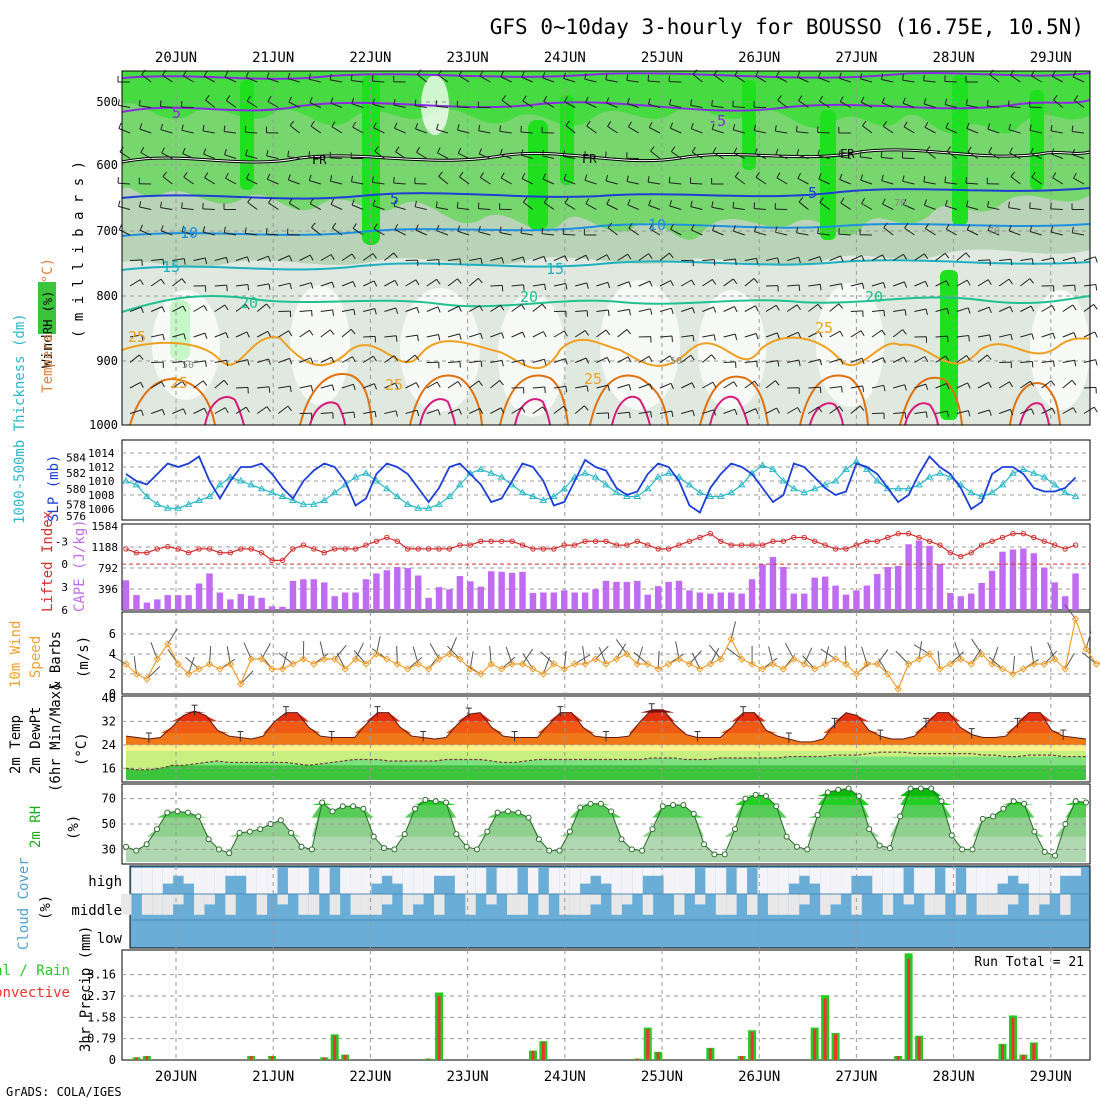 The width and height of the screenshot is (1100, 1104). What do you see at coordinates (101, 481) in the screenshot?
I see `slp-tick-label: 1010` at bounding box center [101, 481].